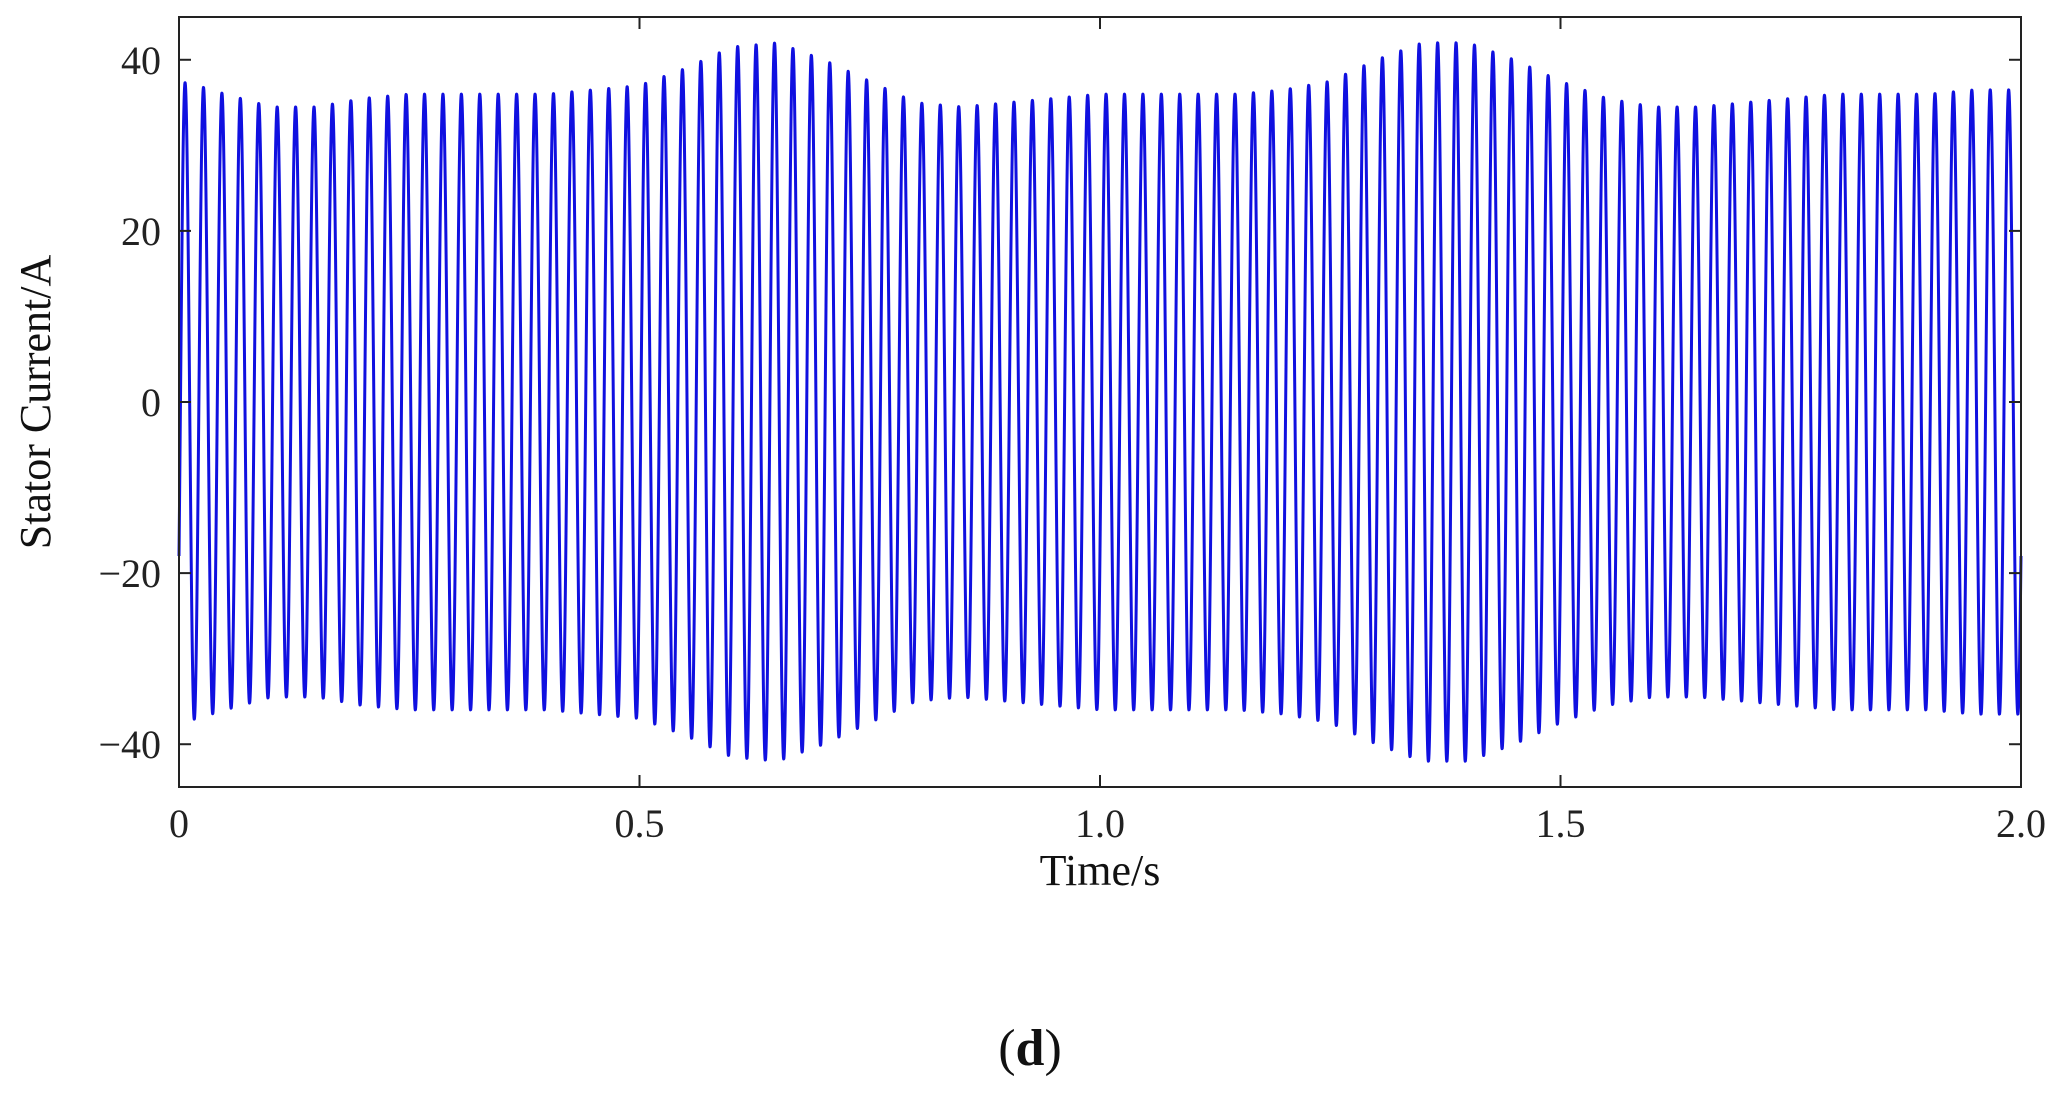 This screenshot has width=2059, height=1099. Describe the element at coordinates (2021, 823) in the screenshot. I see `x-tick-label: 2.0` at that location.